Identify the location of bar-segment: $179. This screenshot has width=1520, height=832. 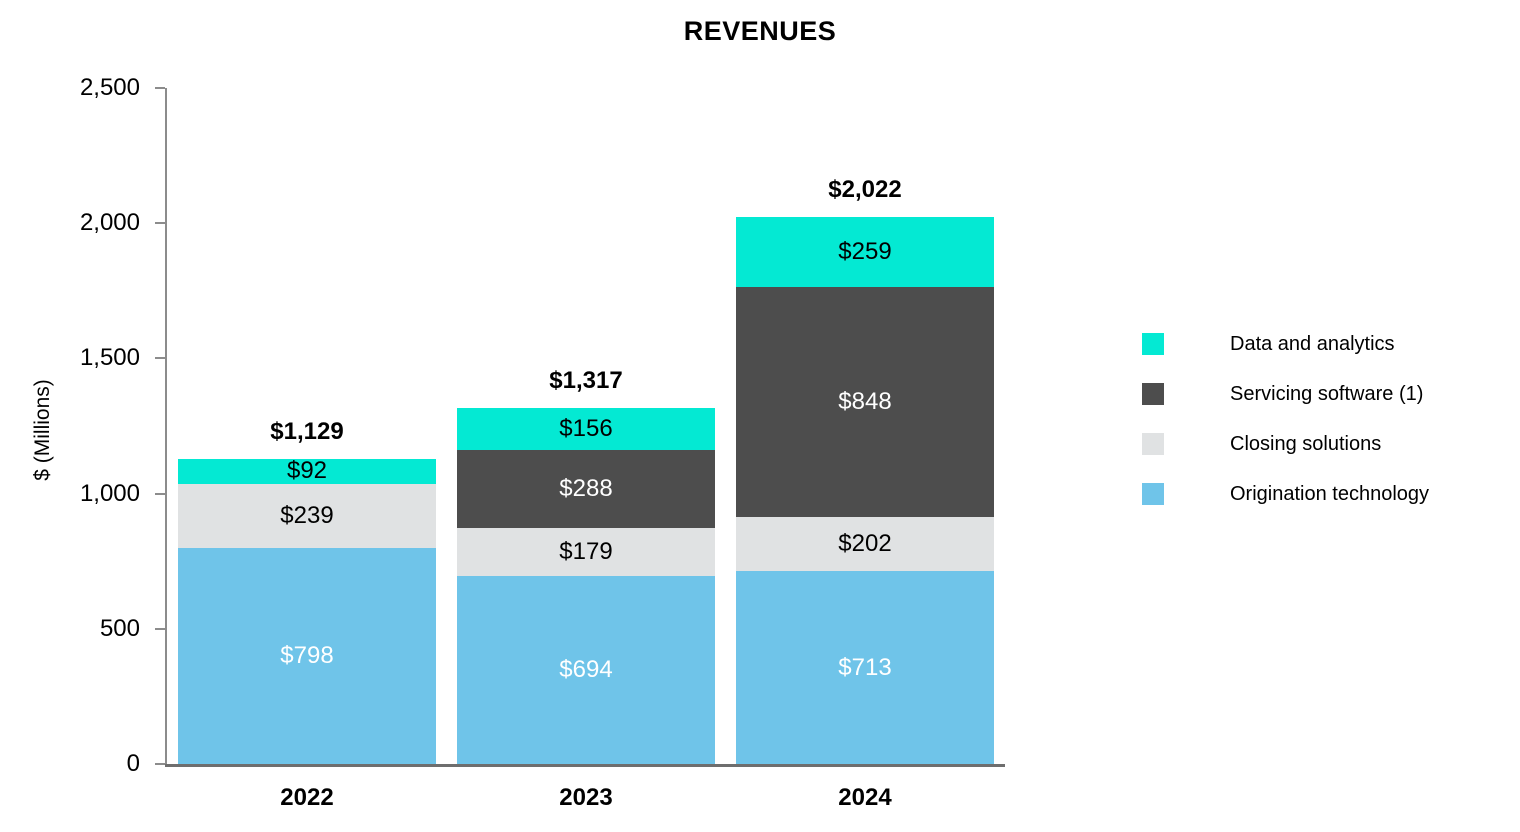
(586, 552).